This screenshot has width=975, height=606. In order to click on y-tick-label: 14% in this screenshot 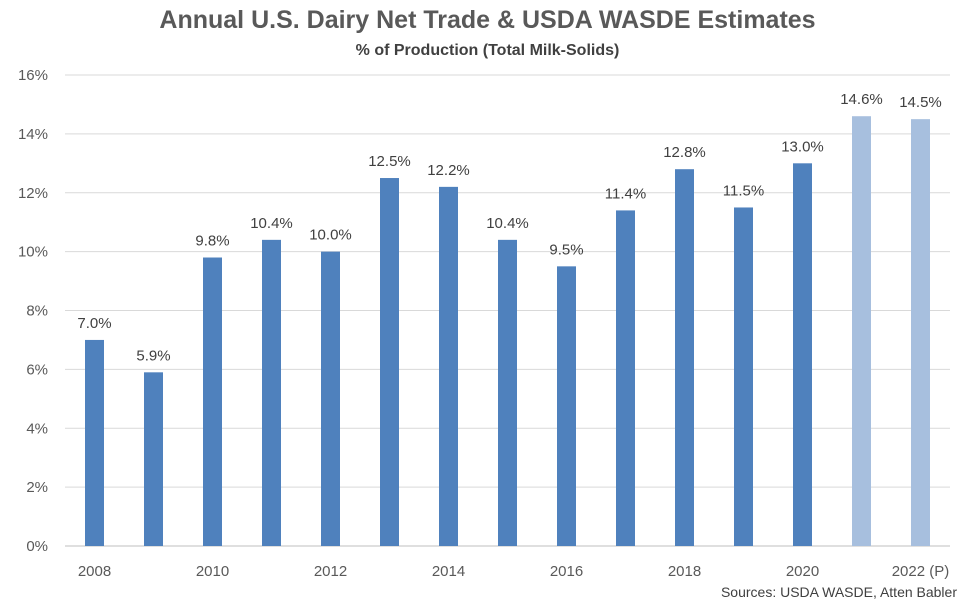, I will do `click(33, 134)`.